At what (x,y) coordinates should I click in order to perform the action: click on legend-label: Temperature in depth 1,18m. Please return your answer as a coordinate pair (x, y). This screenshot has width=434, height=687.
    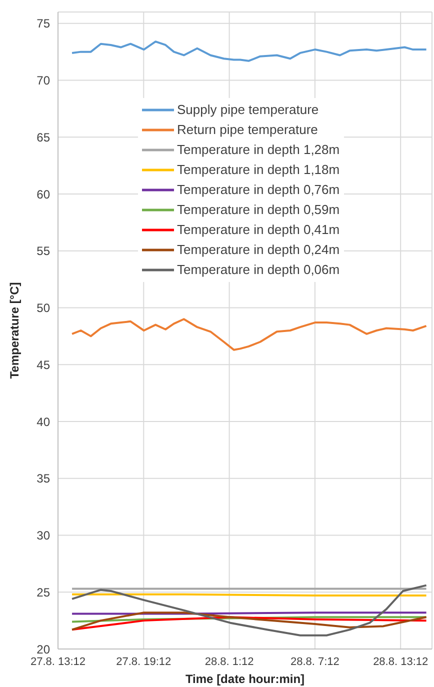
    Looking at the image, I should click on (258, 170).